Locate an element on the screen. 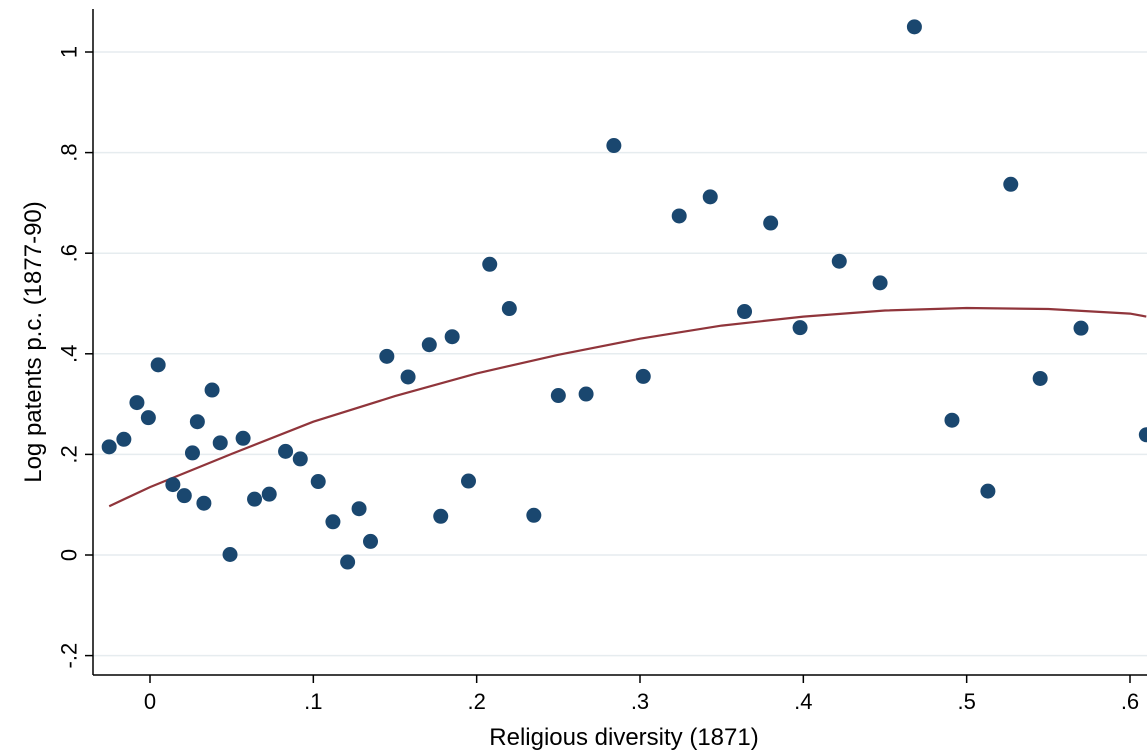 The height and width of the screenshot is (754, 1147). x-tick-label: 0 is located at coordinates (150, 701).